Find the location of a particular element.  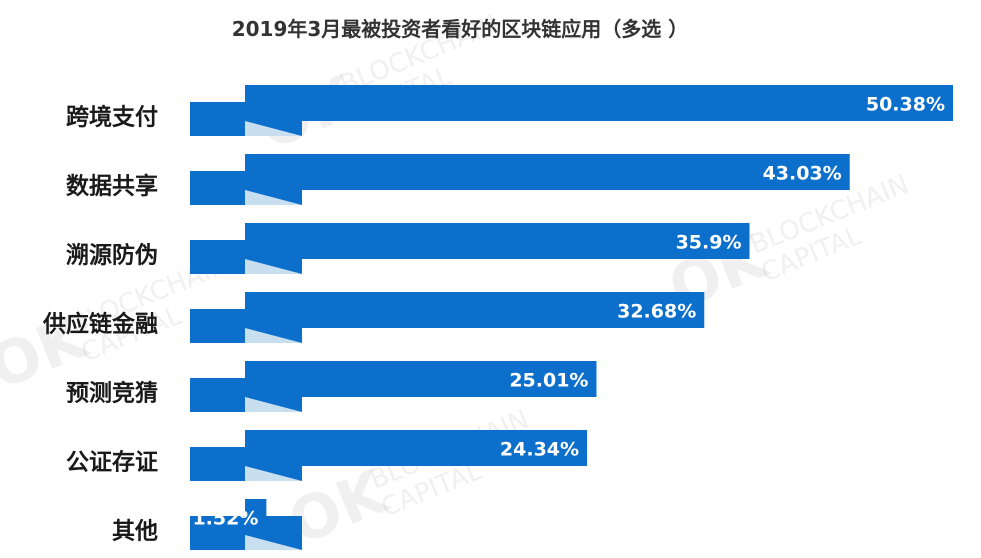

bar-item: 溯源防伪 35.9% is located at coordinates (408, 248).